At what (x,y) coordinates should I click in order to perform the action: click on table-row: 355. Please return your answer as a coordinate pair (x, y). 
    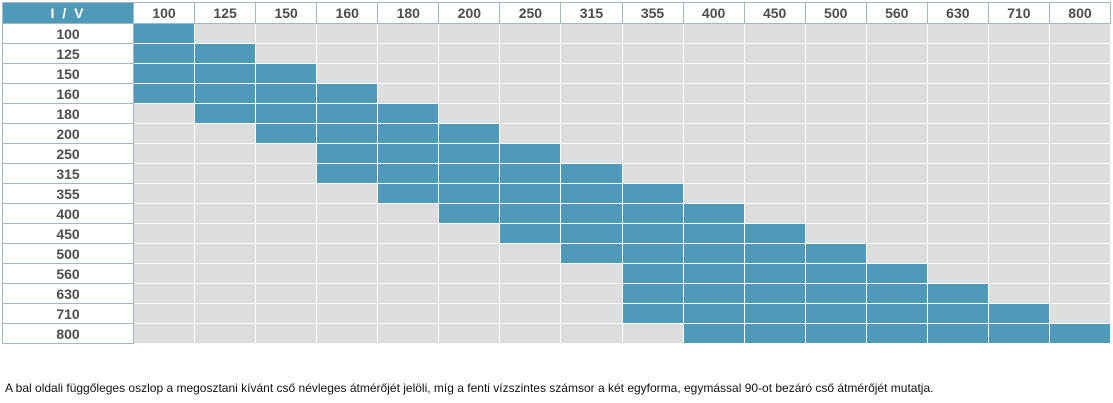
    Looking at the image, I should click on (557, 193).